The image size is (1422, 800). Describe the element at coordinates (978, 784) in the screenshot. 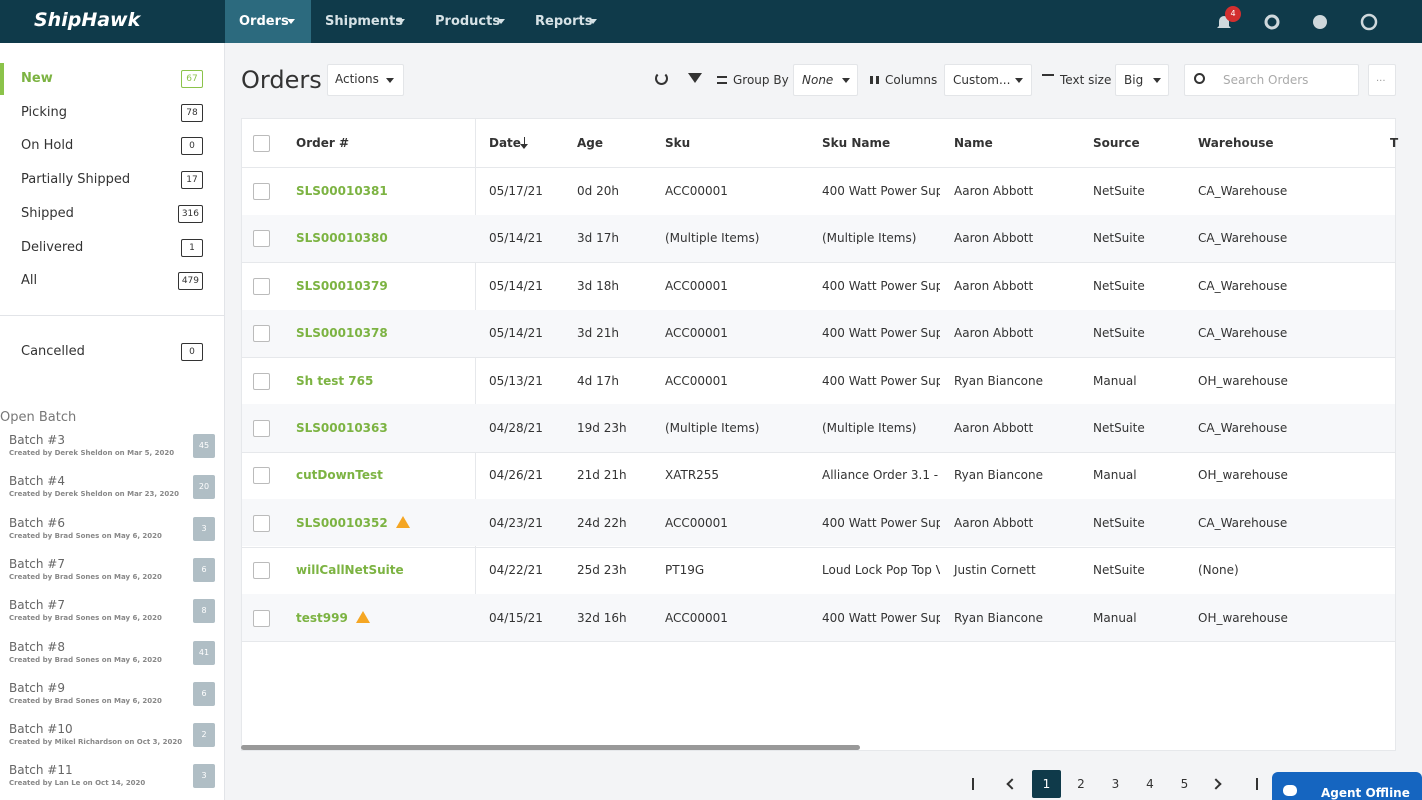

I see `first-page` at that location.